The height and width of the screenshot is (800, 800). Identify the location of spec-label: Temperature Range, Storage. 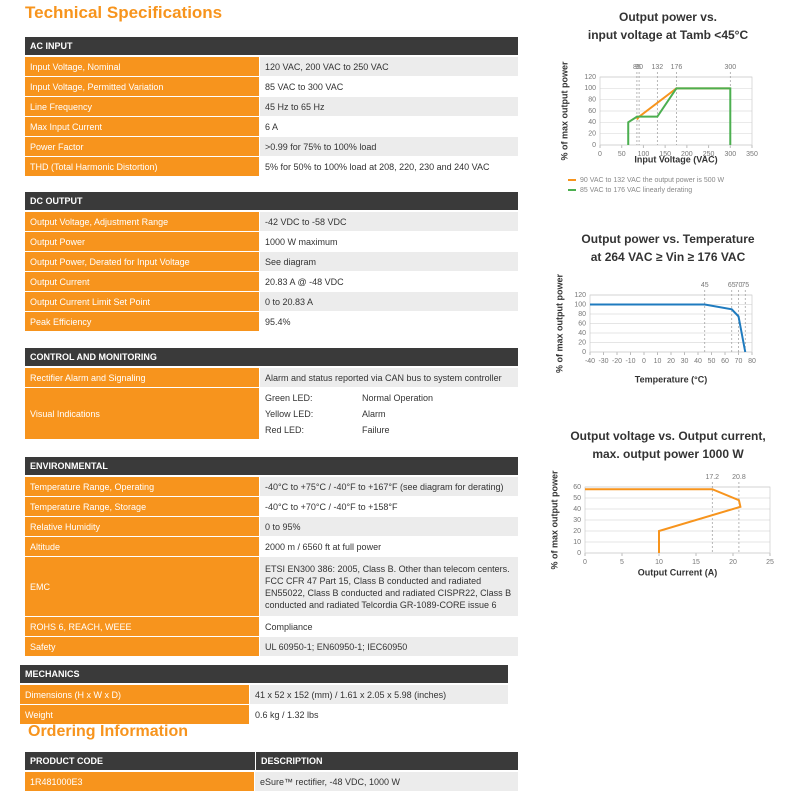
(142, 506).